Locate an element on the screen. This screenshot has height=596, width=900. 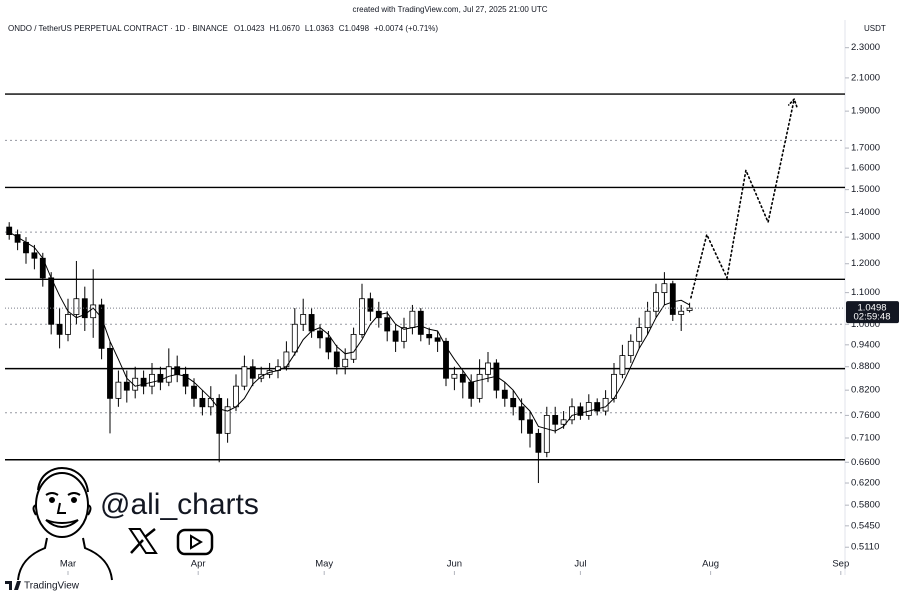
watermark: @ali_charts is located at coordinates (138, 523).